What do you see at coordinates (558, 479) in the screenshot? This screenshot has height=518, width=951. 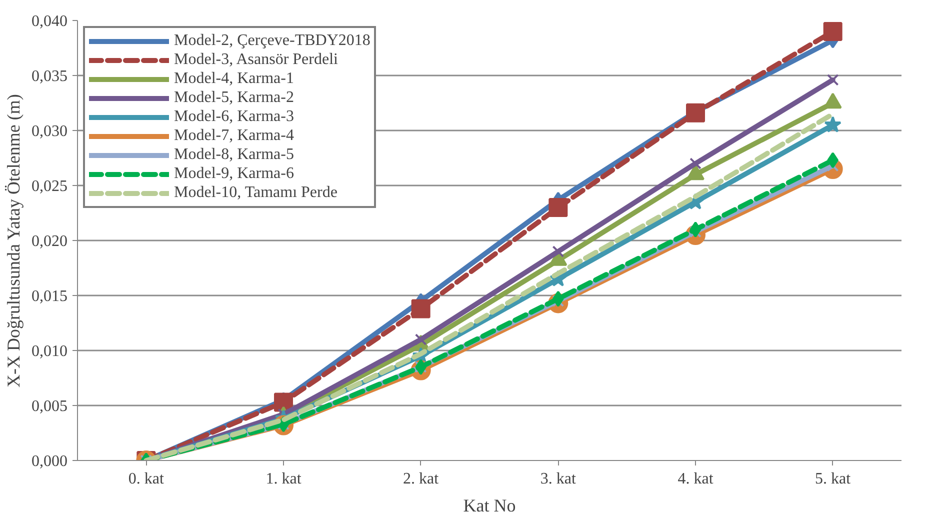 I see `x-tick-label: 3. kat` at bounding box center [558, 479].